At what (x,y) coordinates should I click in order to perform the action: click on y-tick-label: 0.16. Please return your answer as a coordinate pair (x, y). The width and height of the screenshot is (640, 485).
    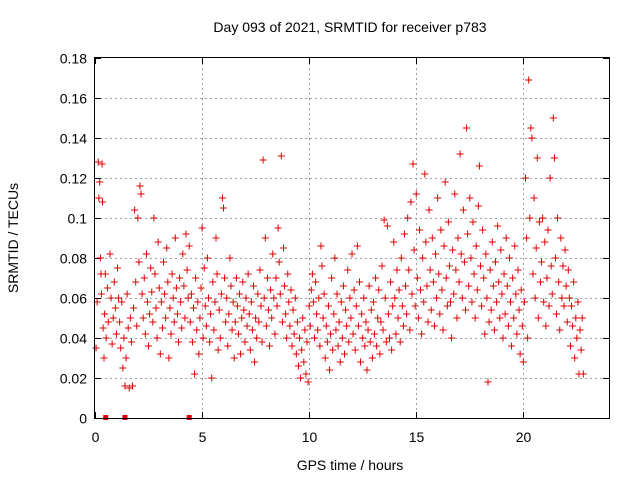
    Looking at the image, I should click on (73, 99).